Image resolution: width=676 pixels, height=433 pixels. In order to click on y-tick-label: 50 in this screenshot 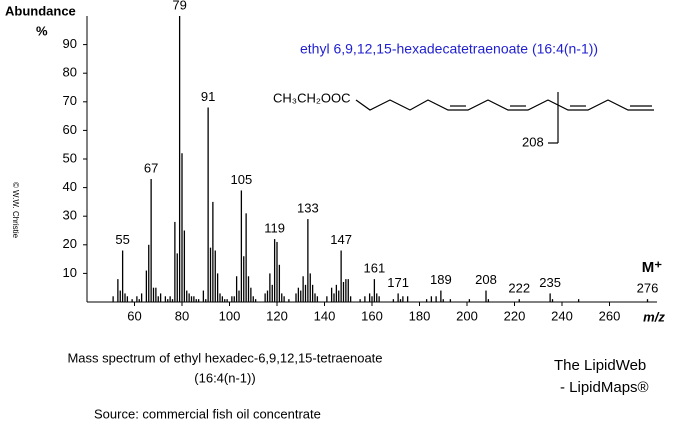, I will do `click(70, 157)`.